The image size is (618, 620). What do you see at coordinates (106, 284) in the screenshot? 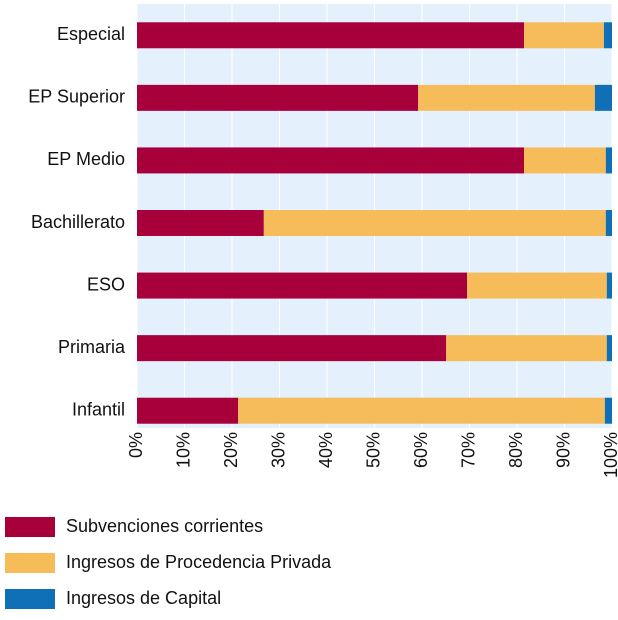
I see `y-tick-label: ESO` at bounding box center [106, 284].